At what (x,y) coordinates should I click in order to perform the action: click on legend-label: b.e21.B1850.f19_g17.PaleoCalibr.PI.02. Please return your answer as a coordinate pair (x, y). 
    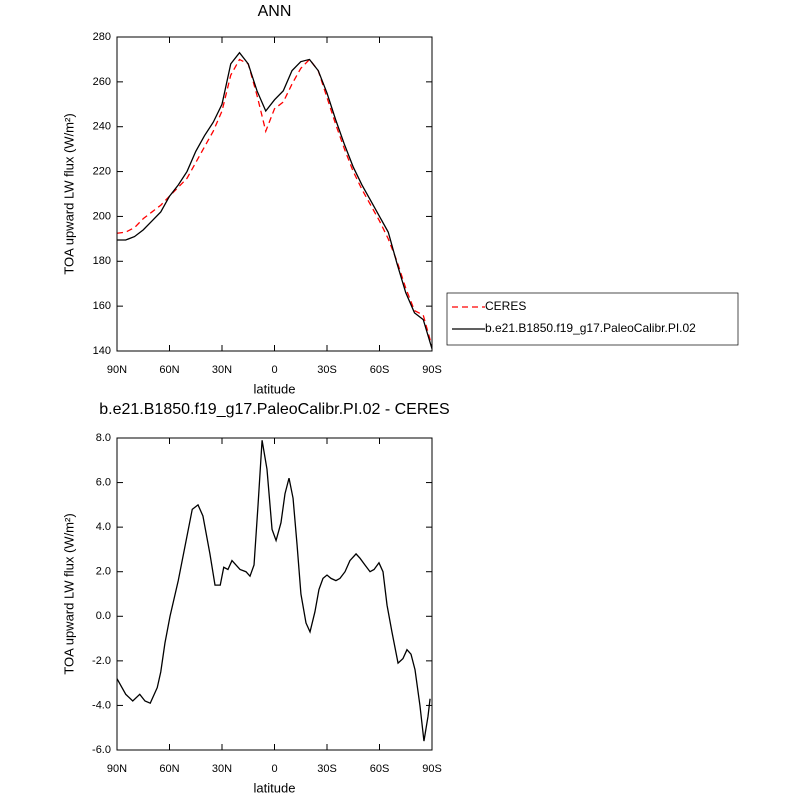
    Looking at the image, I should click on (590, 328).